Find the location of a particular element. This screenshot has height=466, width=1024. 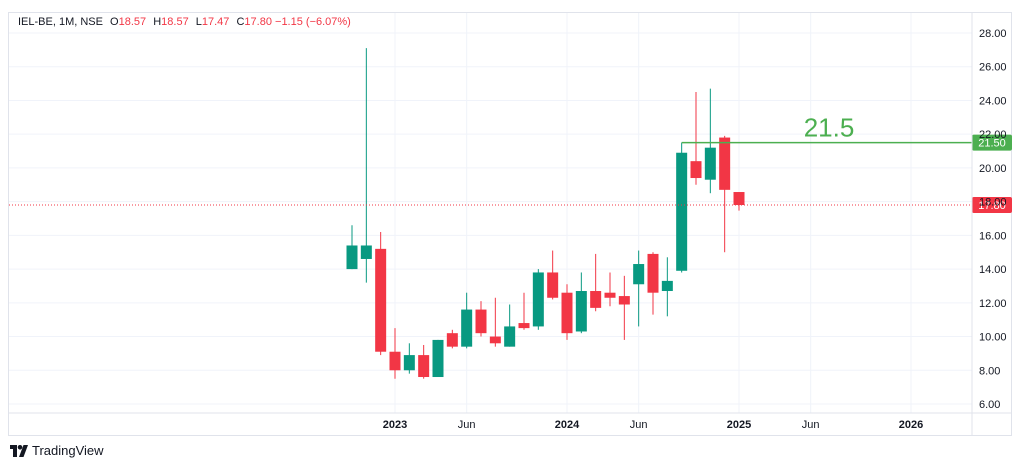

change-value: −1.15 (−6.07%) is located at coordinates (313, 22).